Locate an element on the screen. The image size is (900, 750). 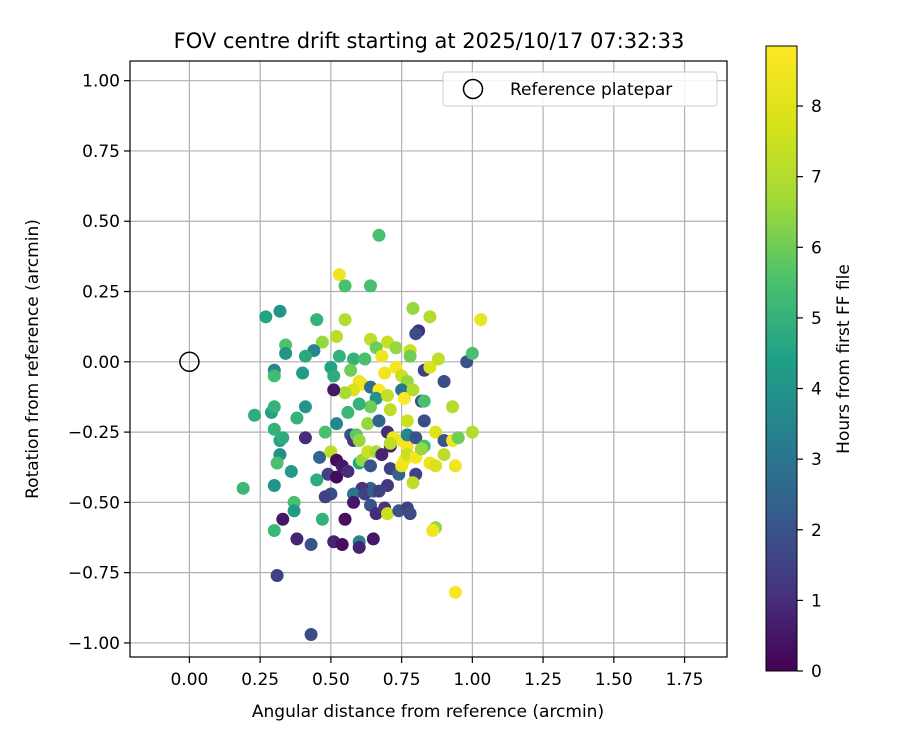
x-tick-label: 0.50 is located at coordinates (331, 680).